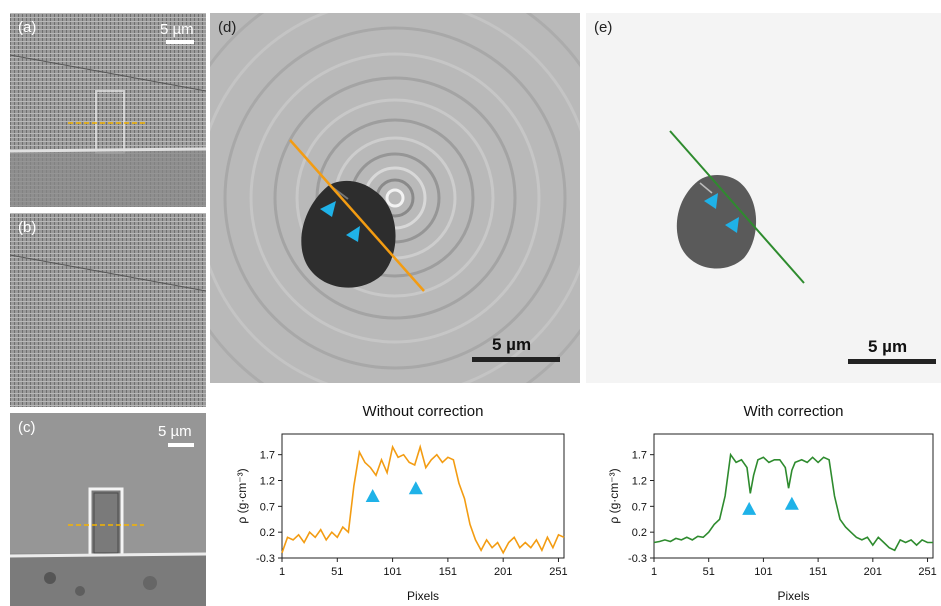 The height and width of the screenshot is (606, 941). I want to click on panel-c-image, so click(108, 509).